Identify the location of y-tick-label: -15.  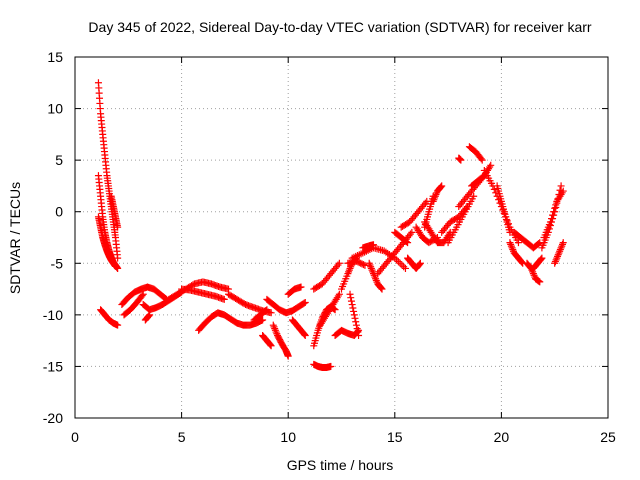
(53, 366).